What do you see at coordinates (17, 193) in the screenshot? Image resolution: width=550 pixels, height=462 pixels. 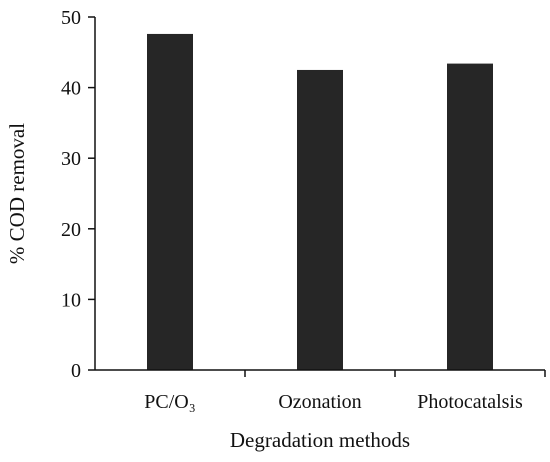 I see `y-axis-title: % COD removal` at bounding box center [17, 193].